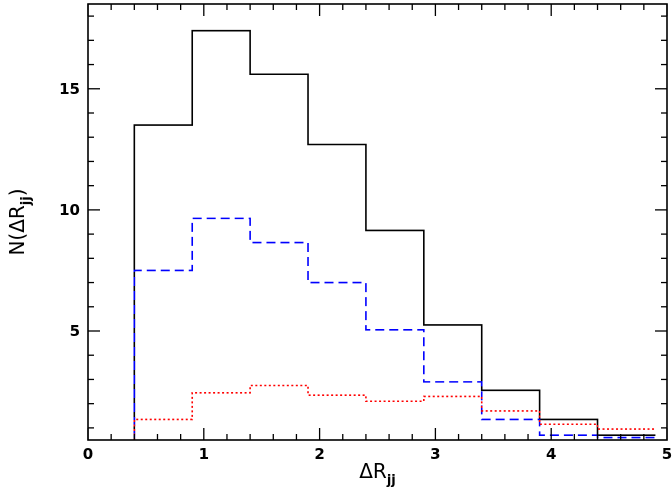 This screenshot has height=496, width=672. Describe the element at coordinates (75, 331) in the screenshot. I see `y-tick-label: 5` at that location.